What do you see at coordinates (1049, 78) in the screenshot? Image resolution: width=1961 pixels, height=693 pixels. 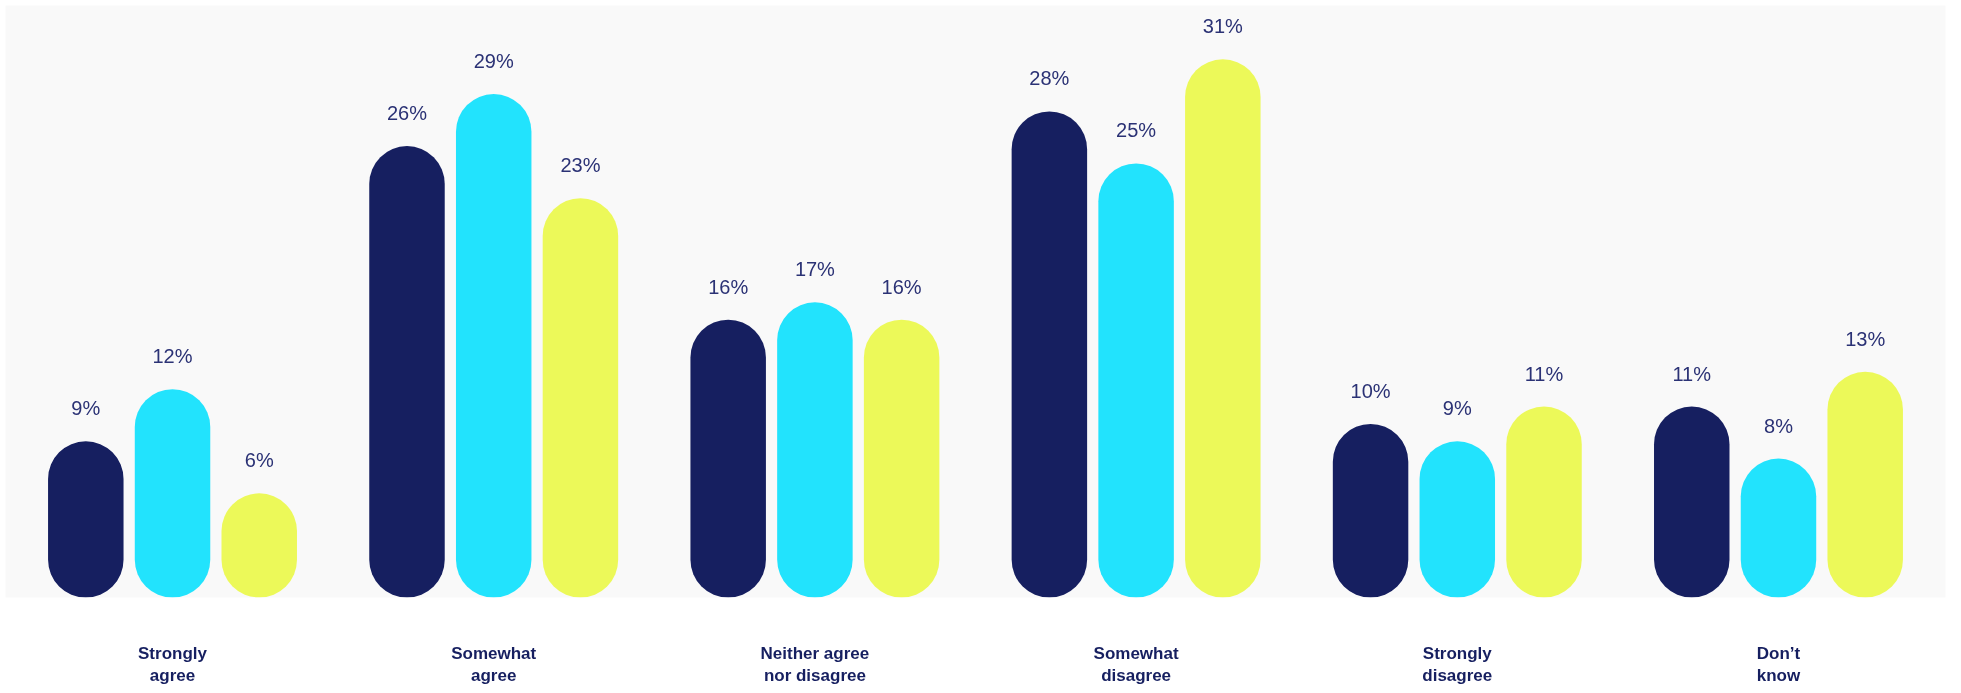 I see `data-label: 28%` at bounding box center [1049, 78].